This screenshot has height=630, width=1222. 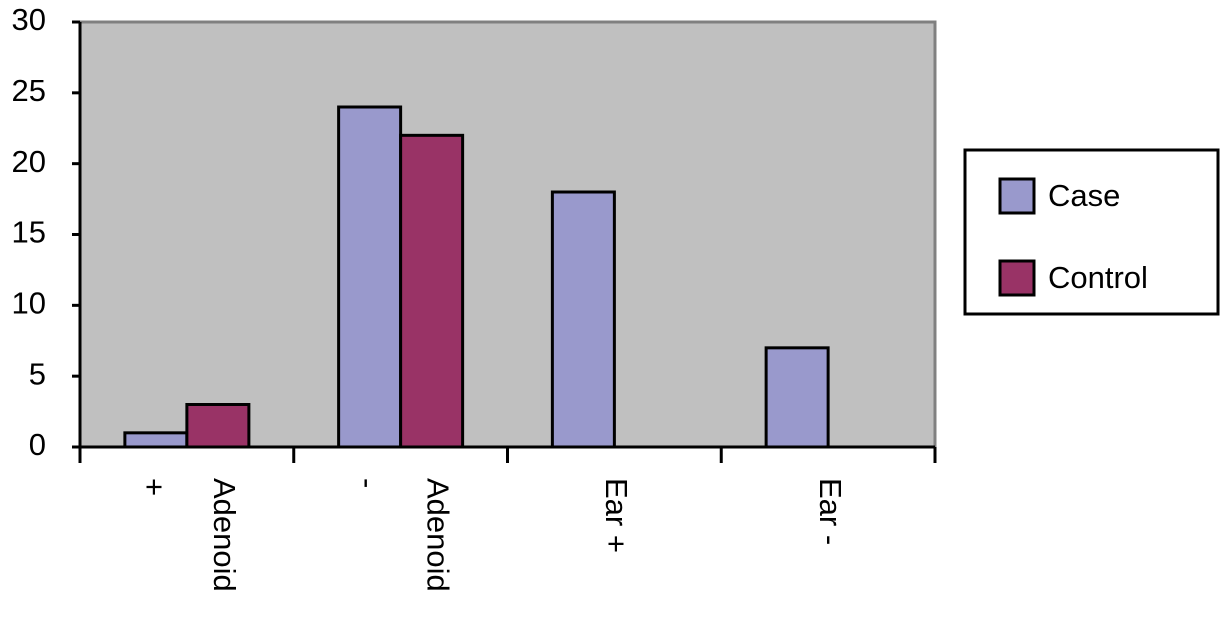 I want to click on y-tick-label: 15, so click(x=29, y=232).